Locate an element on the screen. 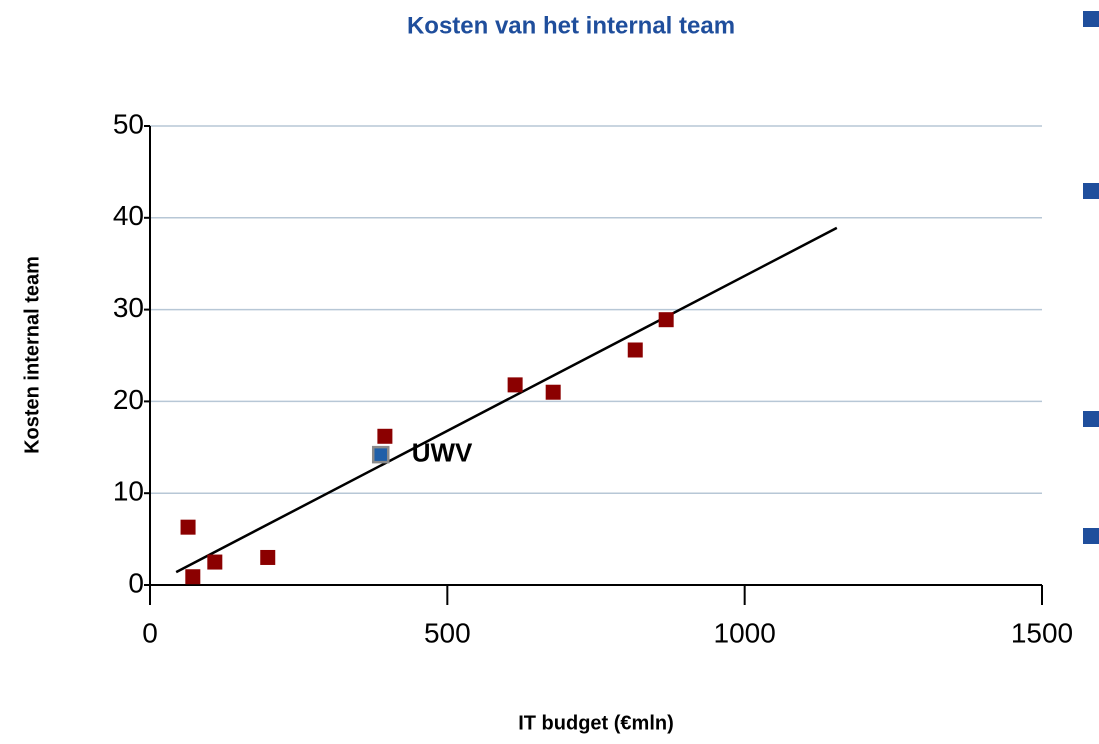 Image resolution: width=1099 pixels, height=744 pixels. y-tick-label: 20 is located at coordinates (128, 399).